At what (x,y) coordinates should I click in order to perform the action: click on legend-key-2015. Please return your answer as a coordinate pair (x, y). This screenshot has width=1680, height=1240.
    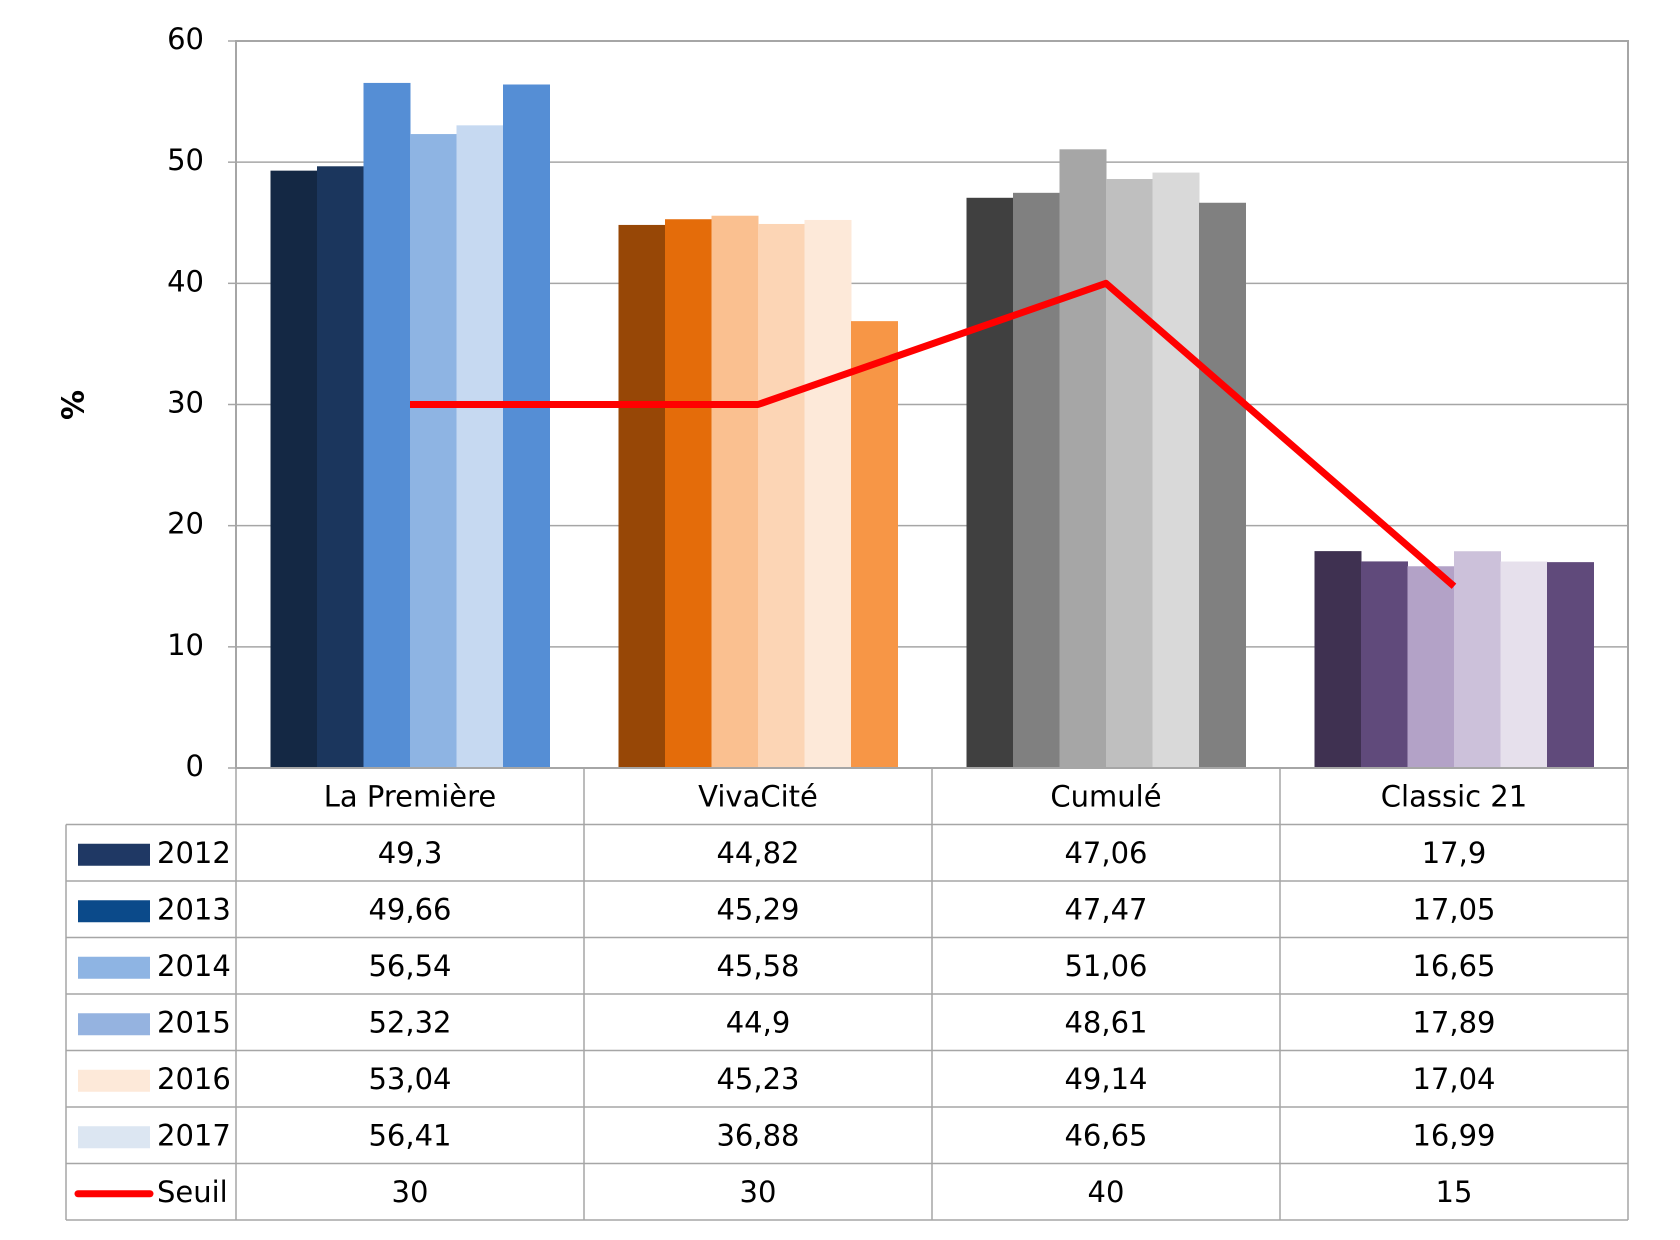
    Looking at the image, I should click on (114, 1024).